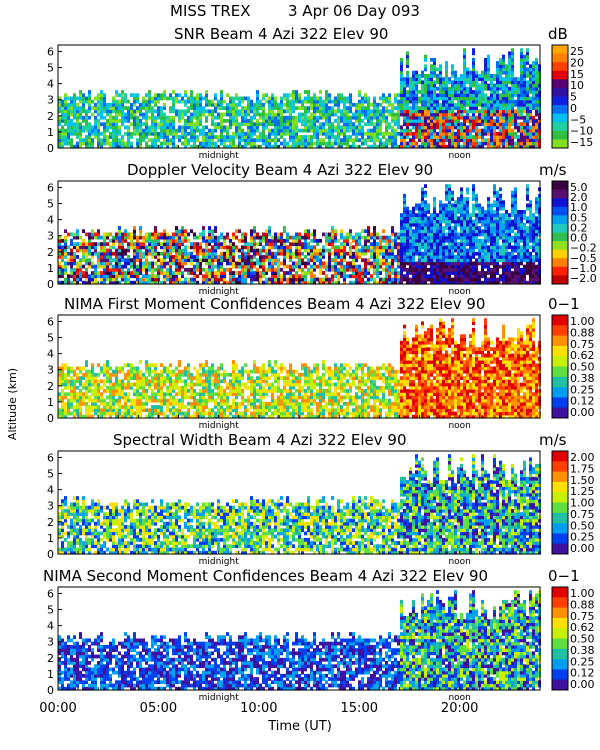  Describe the element at coordinates (553, 440) in the screenshot. I see `colorbar-unit: m/s` at that location.